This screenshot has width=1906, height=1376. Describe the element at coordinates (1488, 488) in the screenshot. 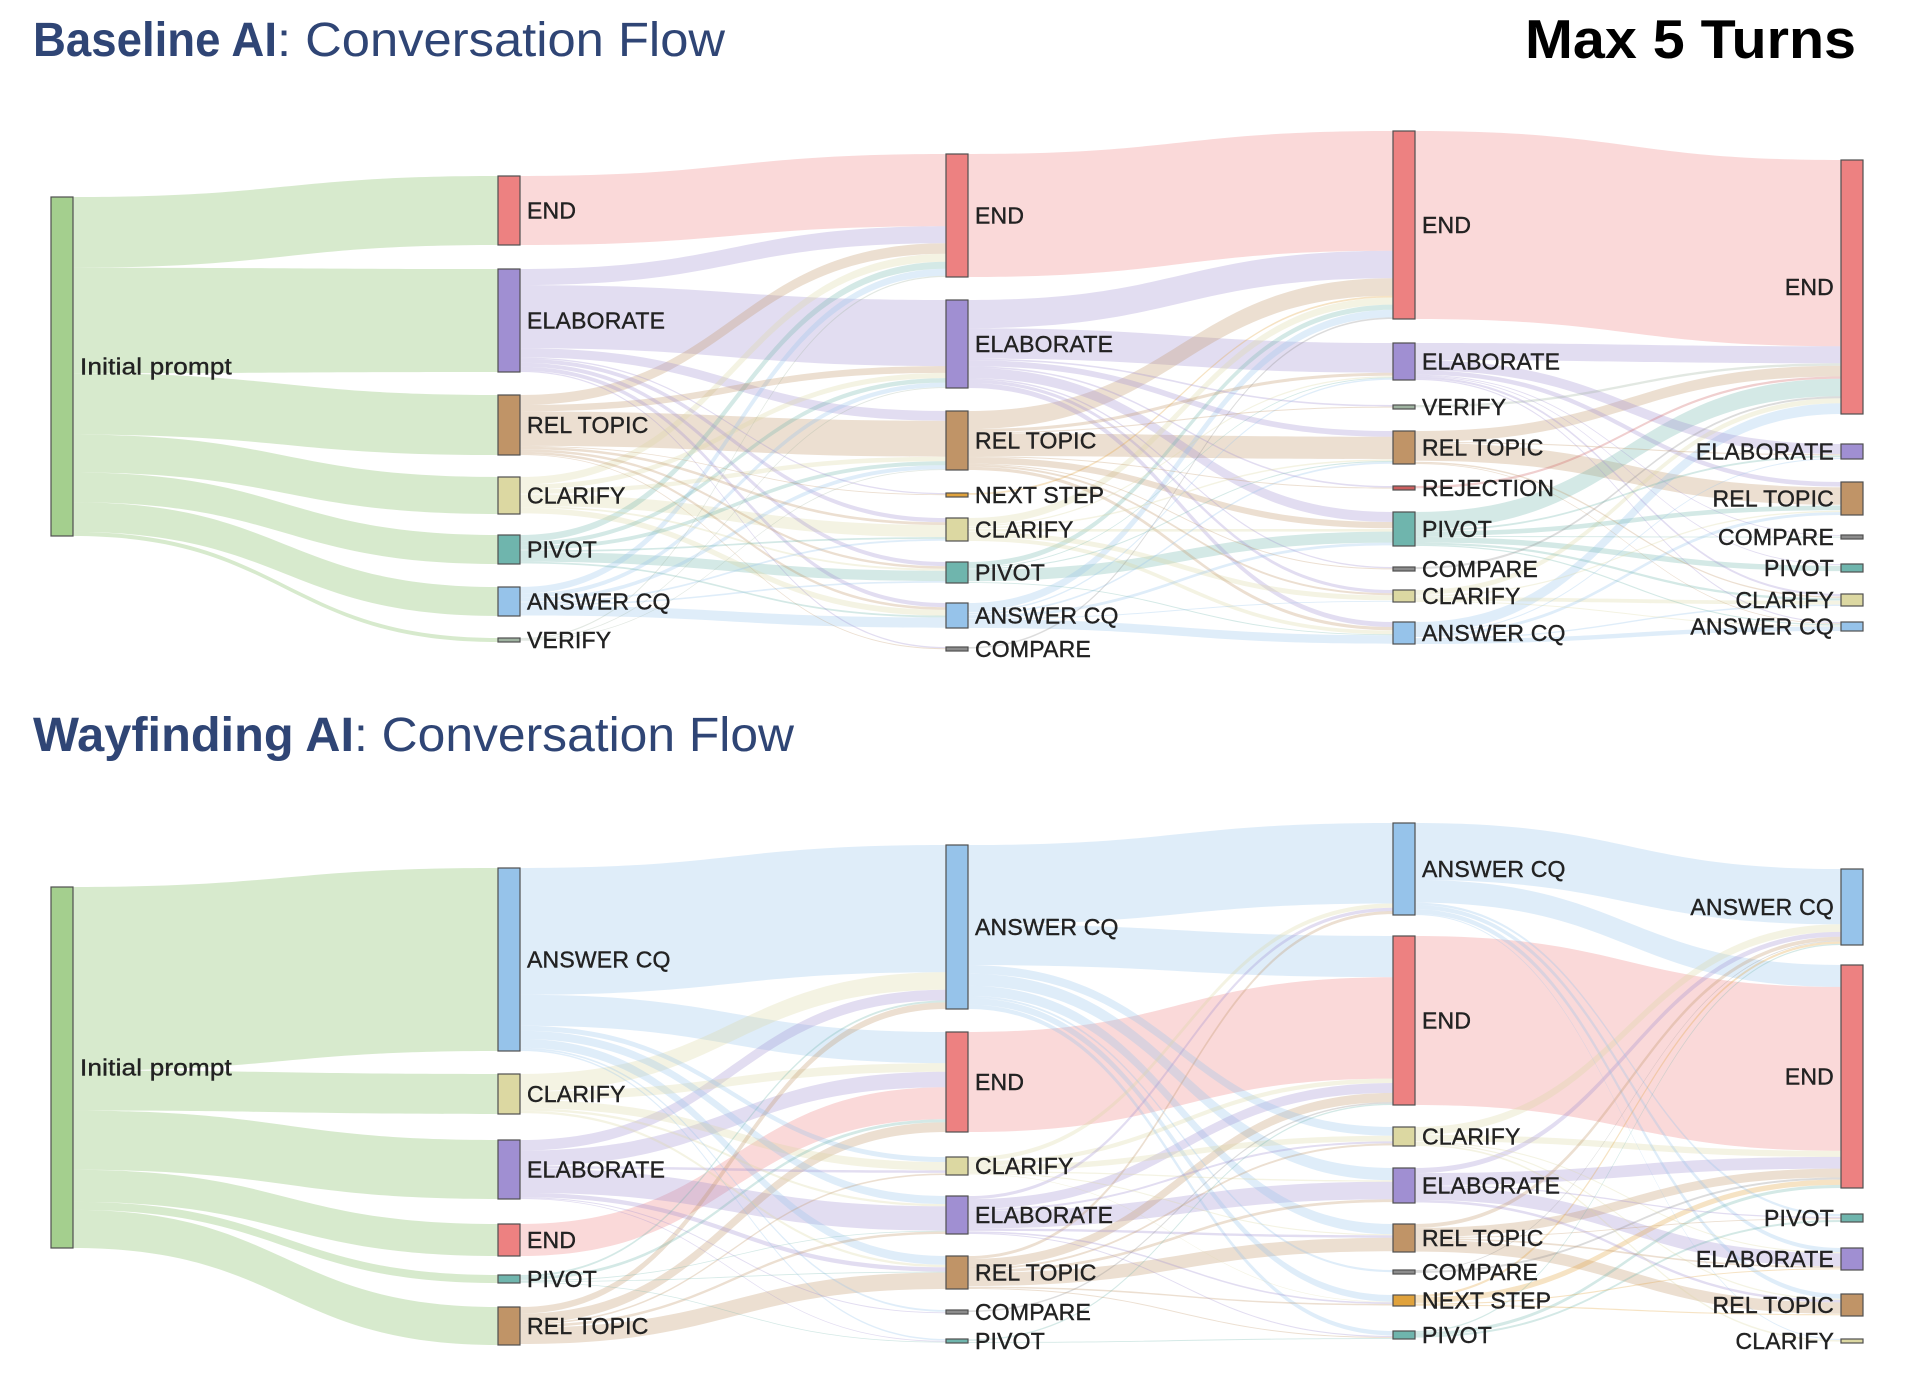

I see `svg-text: REJECTION` at that location.